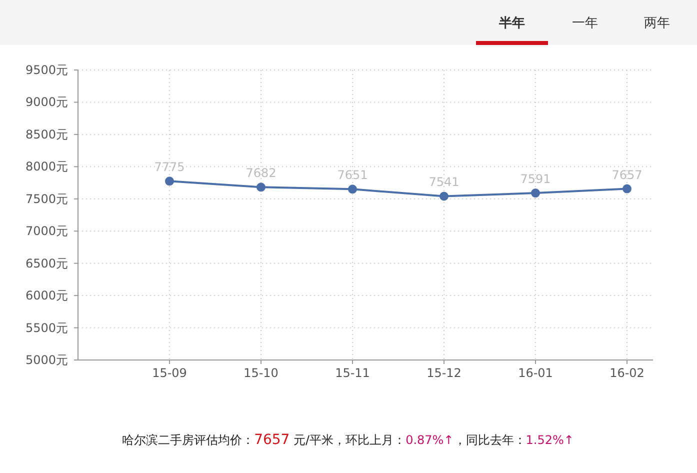 The width and height of the screenshot is (697, 473). Describe the element at coordinates (46, 199) in the screenshot. I see `y-tick-label: 7500元` at that location.